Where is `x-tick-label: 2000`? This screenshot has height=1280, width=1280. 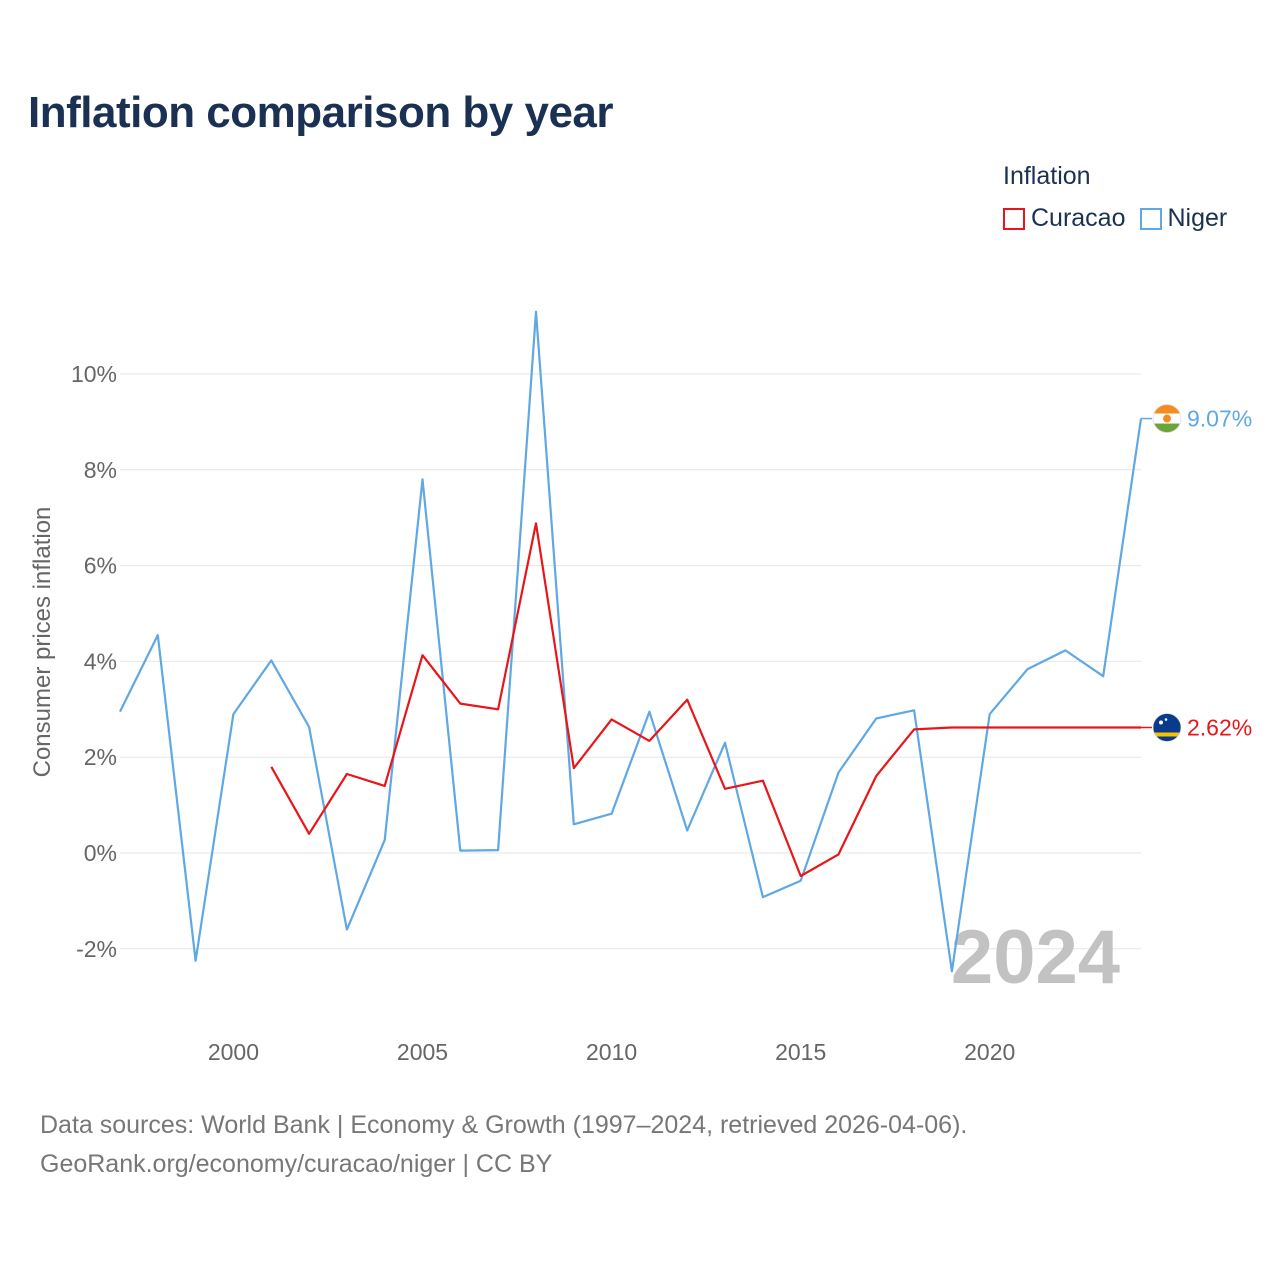 x-tick-label: 2000 is located at coordinates (233, 1052).